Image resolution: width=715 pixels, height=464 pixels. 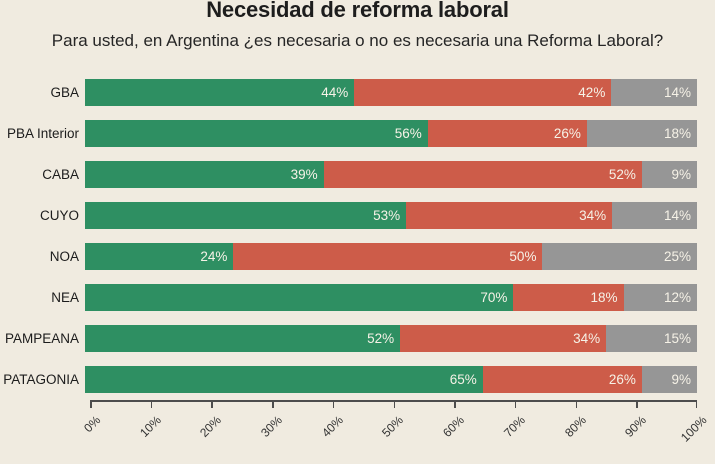 What do you see at coordinates (214, 256) in the screenshot?
I see `segment-value-label: 24%` at bounding box center [214, 256].